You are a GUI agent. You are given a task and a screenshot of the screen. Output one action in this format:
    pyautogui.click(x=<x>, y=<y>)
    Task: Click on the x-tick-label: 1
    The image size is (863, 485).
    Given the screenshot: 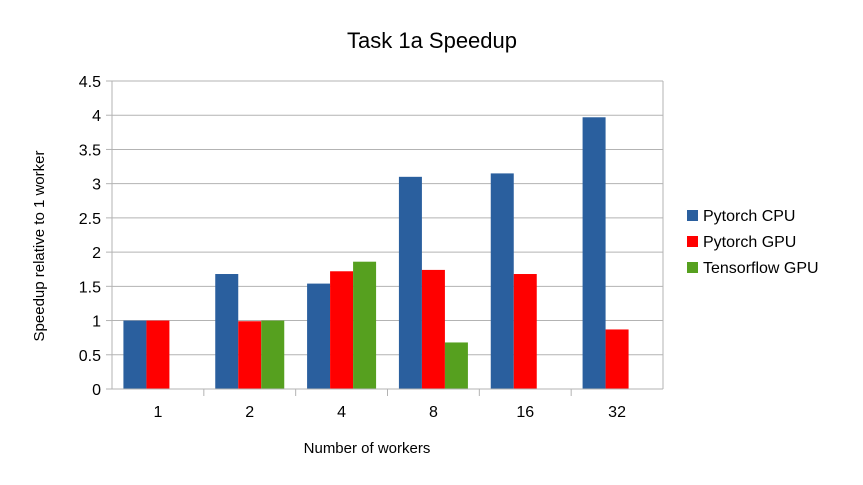 What is the action you would take?
    pyautogui.click(x=157, y=412)
    